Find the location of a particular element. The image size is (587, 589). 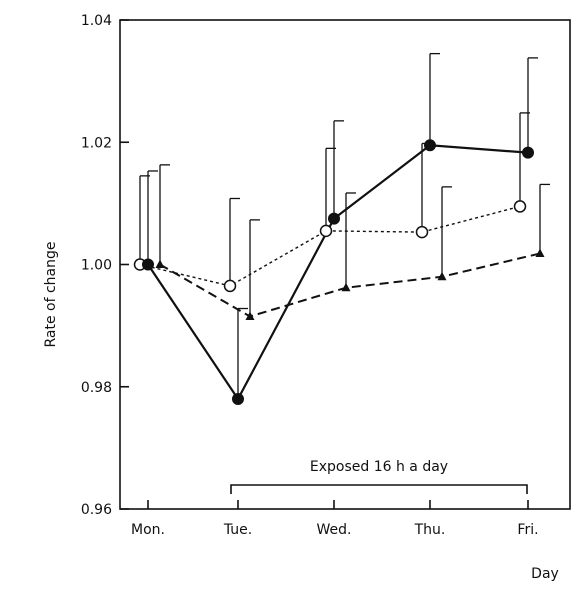

x-tick-label: Thu. is located at coordinates (430, 530).